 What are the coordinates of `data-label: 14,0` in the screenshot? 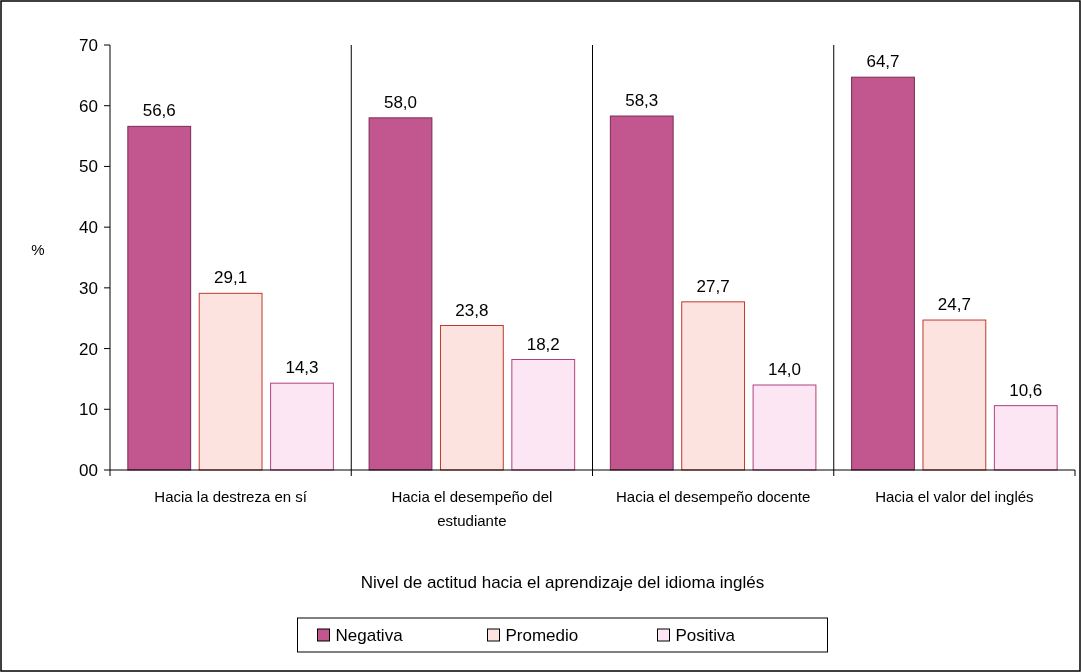 It's located at (784, 369).